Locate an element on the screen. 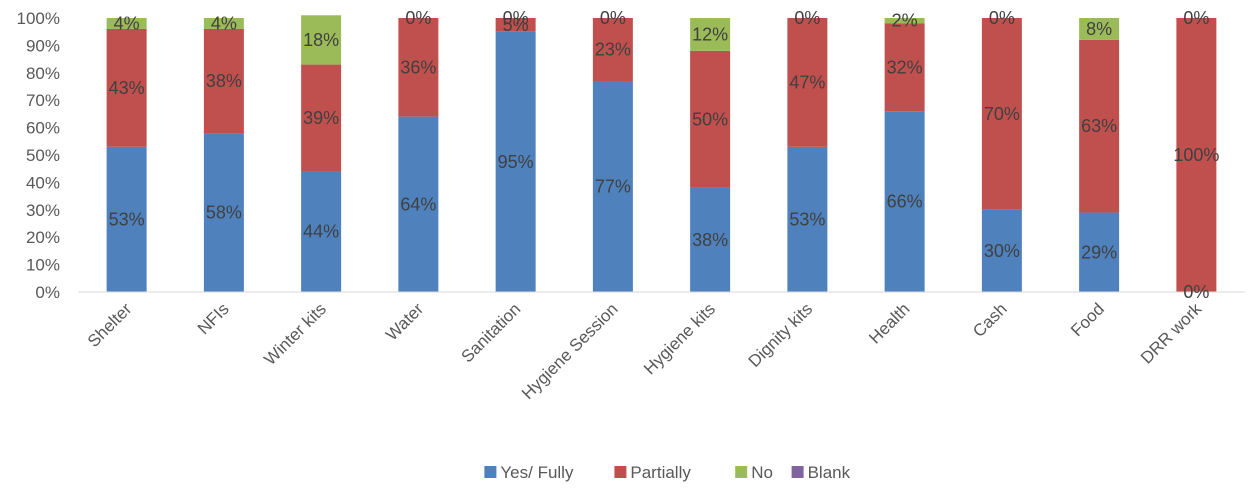 Image resolution: width=1250 pixels, height=495 pixels. y-tick-label: 40% is located at coordinates (43, 182).